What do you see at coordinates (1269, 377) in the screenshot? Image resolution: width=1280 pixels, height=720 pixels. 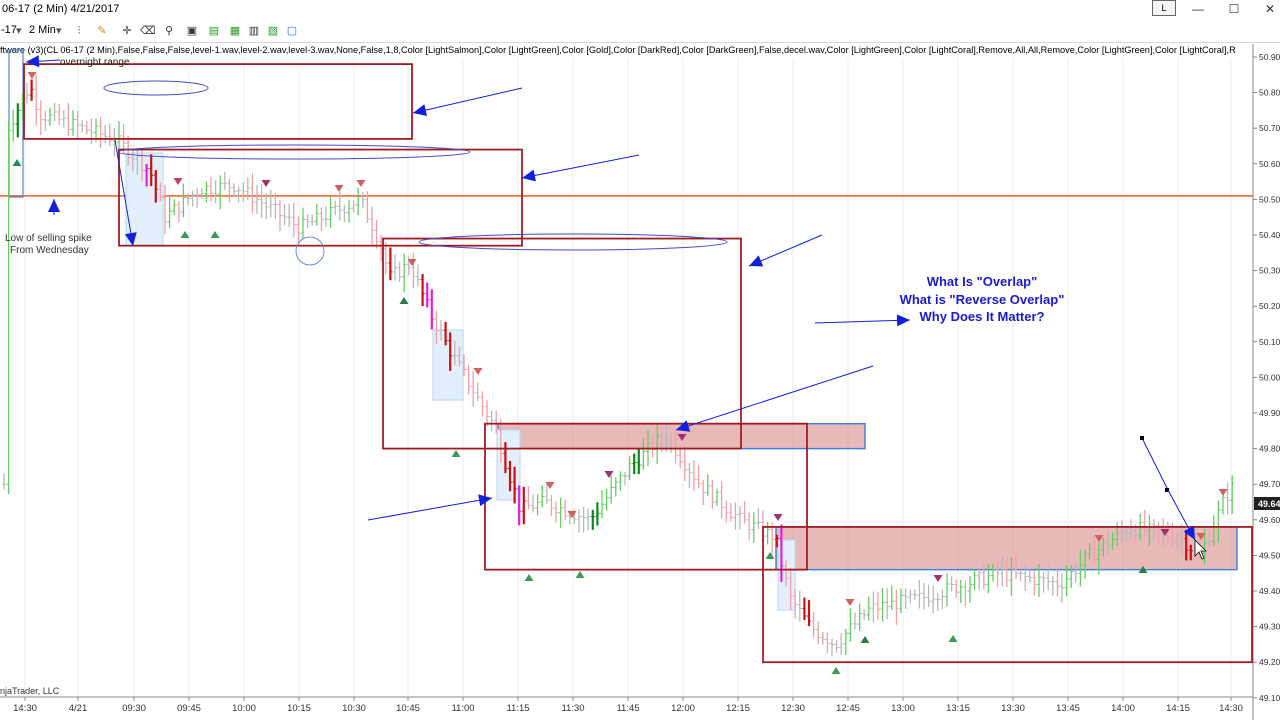 I see `y-tick-label: 50.00` at bounding box center [1269, 377].